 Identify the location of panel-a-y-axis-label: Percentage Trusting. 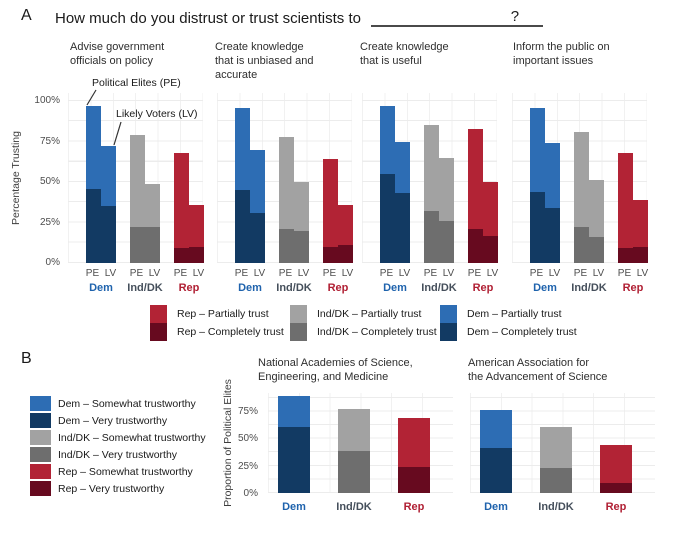
(16, 178).